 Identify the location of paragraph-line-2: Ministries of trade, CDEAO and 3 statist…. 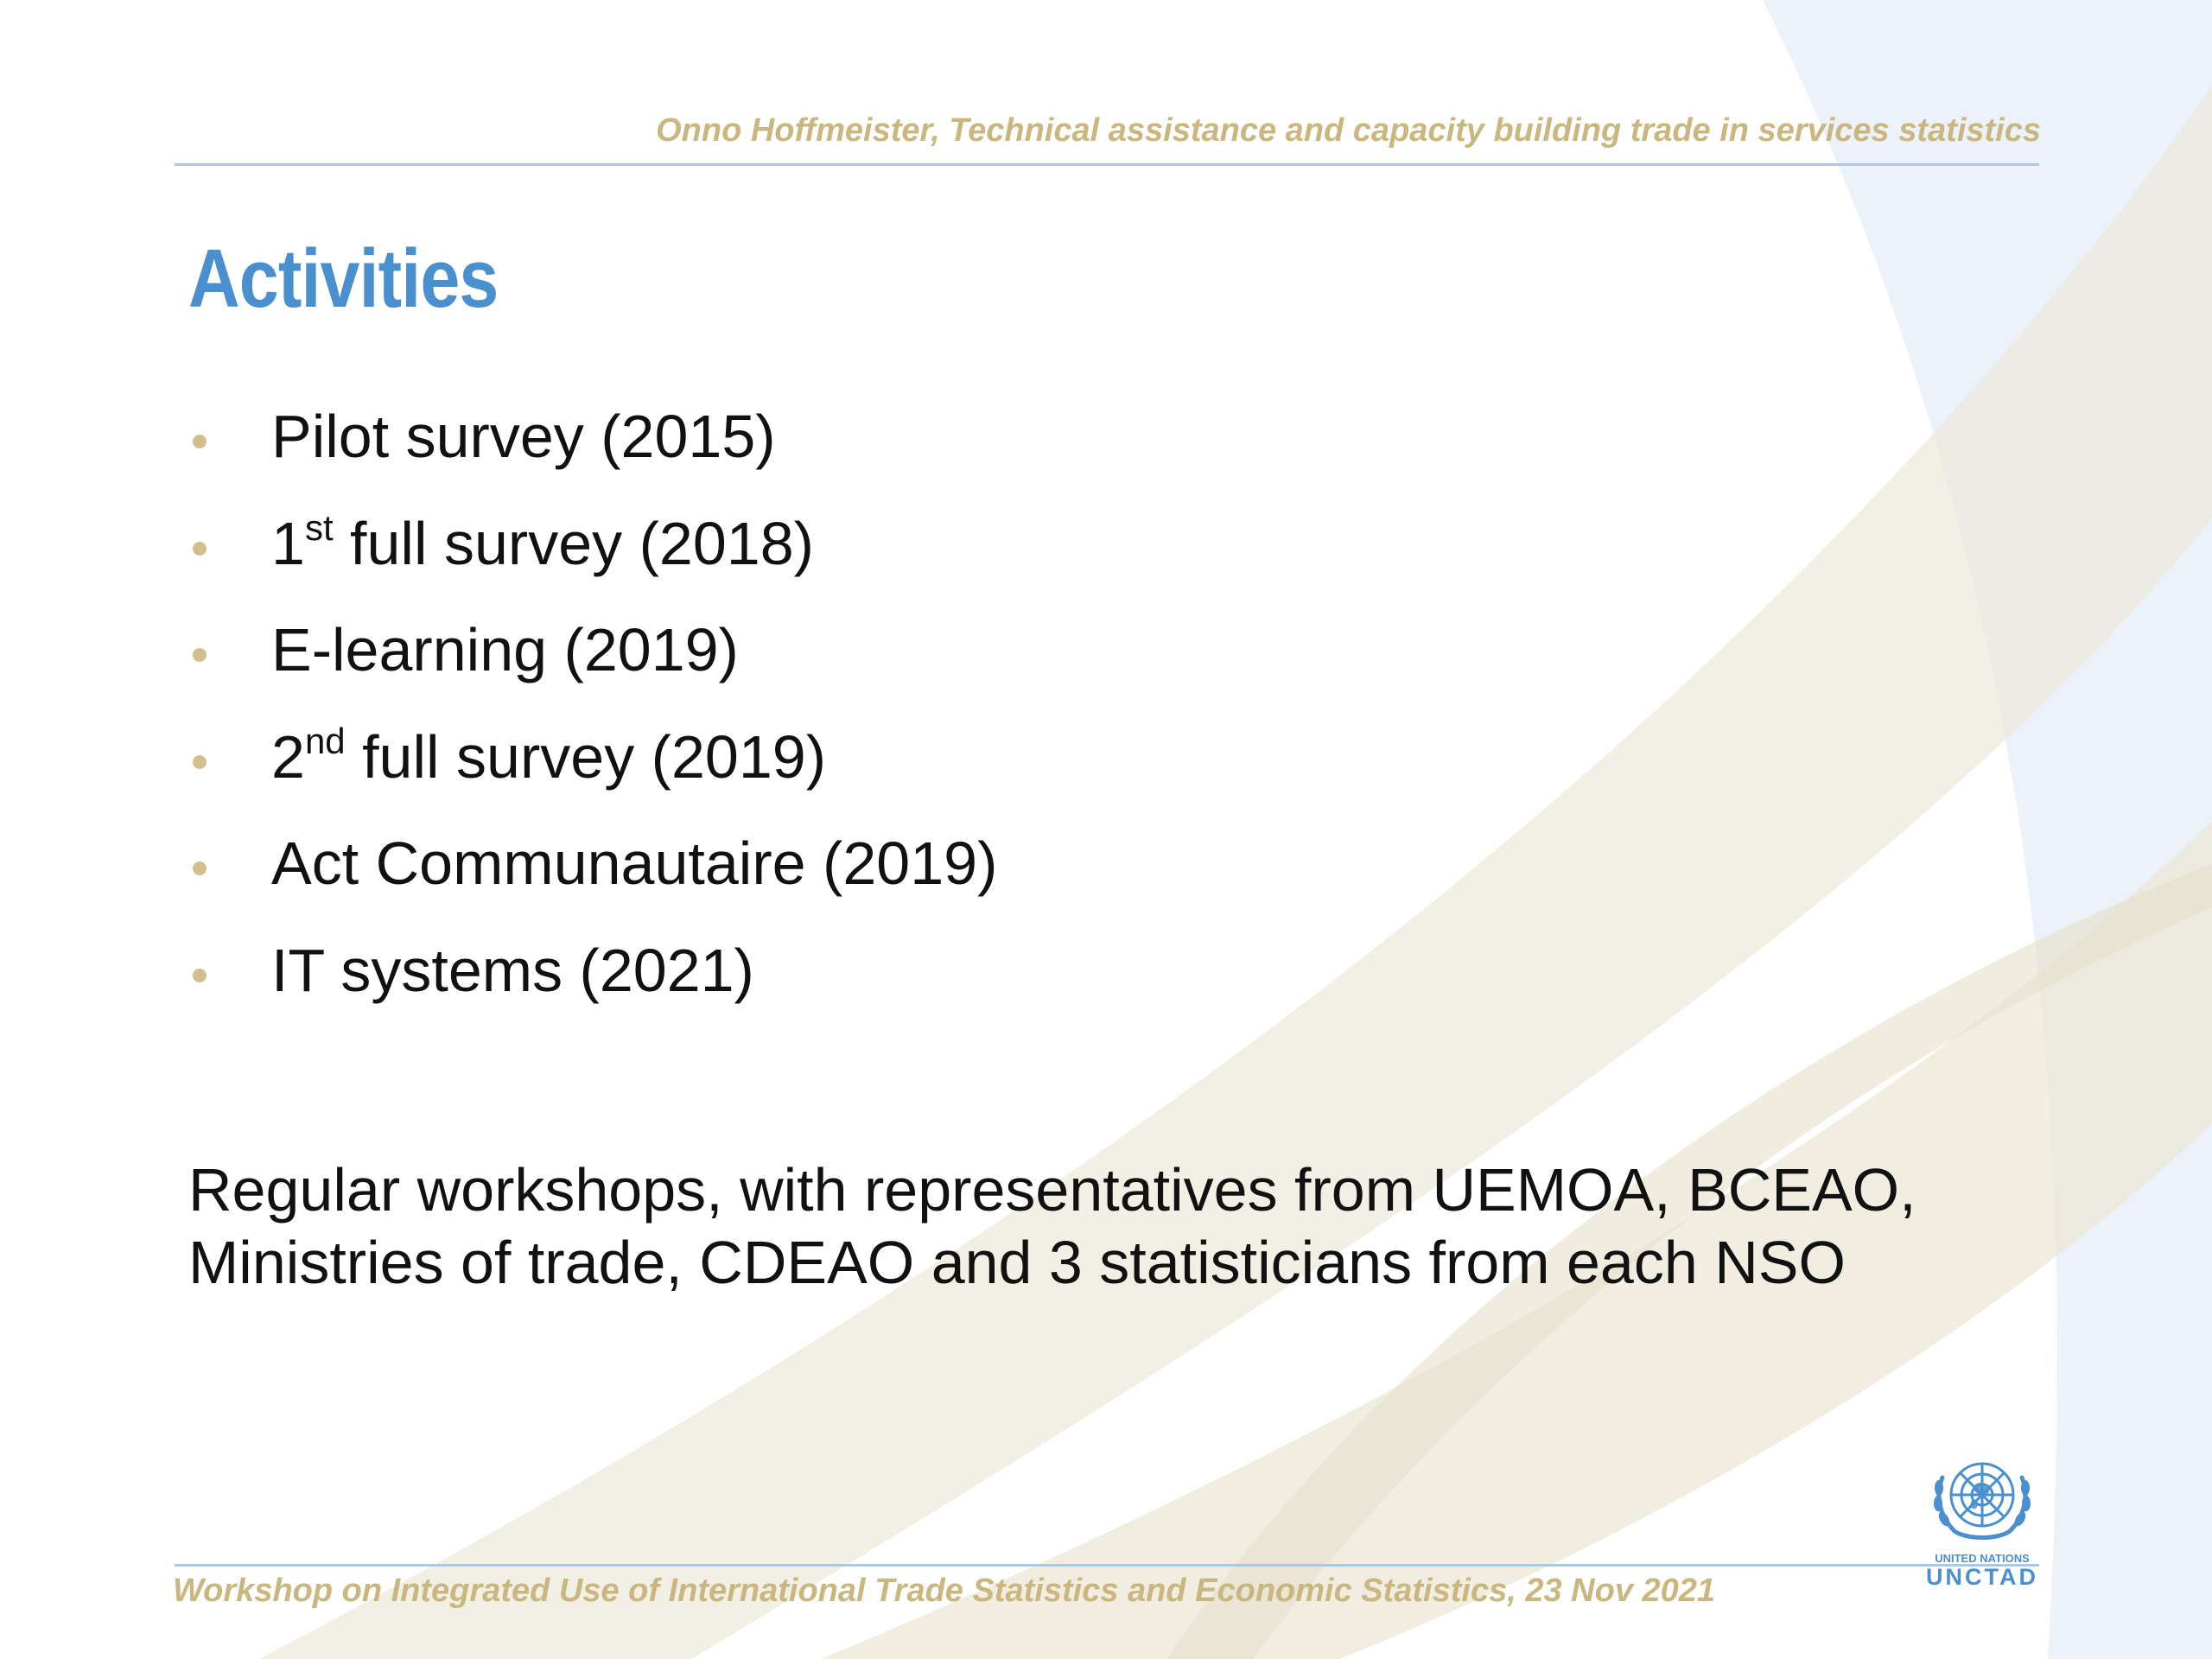
(1017, 1262).